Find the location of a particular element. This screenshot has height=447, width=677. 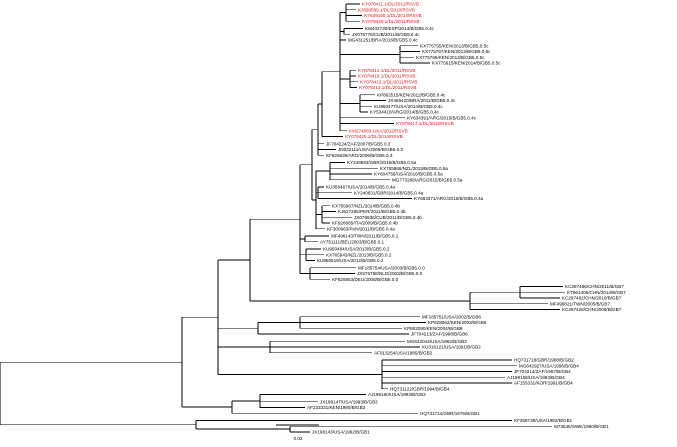

leaf-label: AF155331/KOR/1991/B/GB4 is located at coordinates (543, 383).